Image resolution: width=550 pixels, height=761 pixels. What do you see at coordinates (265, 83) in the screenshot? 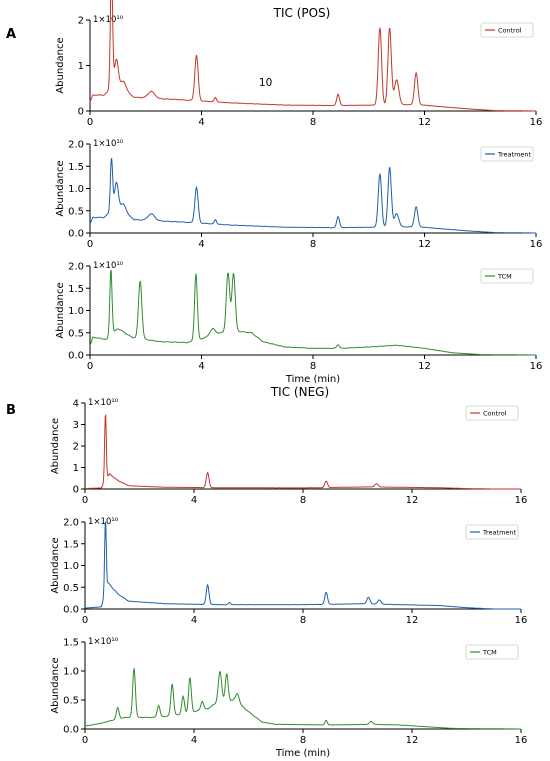
I see `annotation-label: 10` at bounding box center [265, 83].